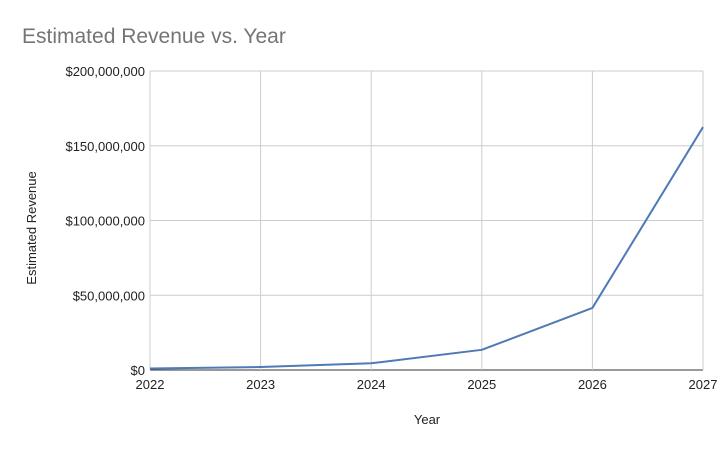  Describe the element at coordinates (105, 146) in the screenshot. I see `y-tick-label: $150,000,000` at that location.